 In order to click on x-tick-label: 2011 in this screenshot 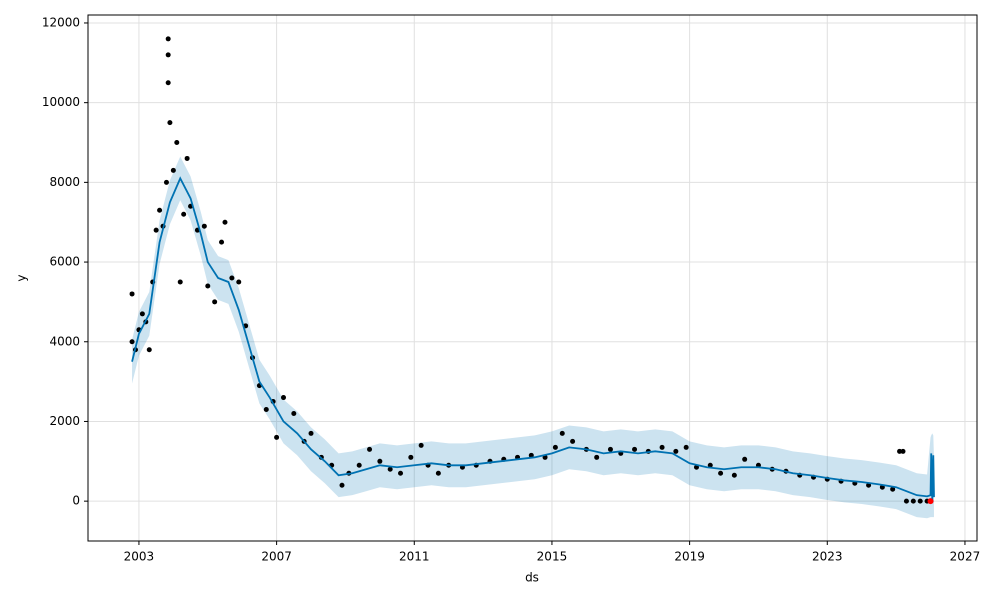, I will do `click(414, 557)`.